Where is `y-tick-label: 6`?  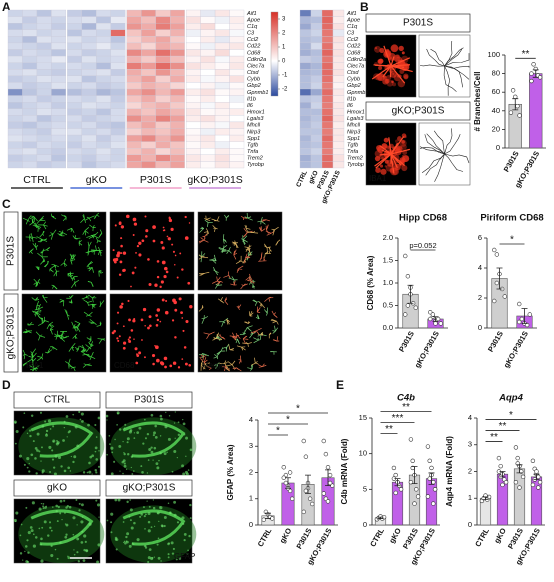
y-tick-label: 6 is located at coordinates (480, 237).